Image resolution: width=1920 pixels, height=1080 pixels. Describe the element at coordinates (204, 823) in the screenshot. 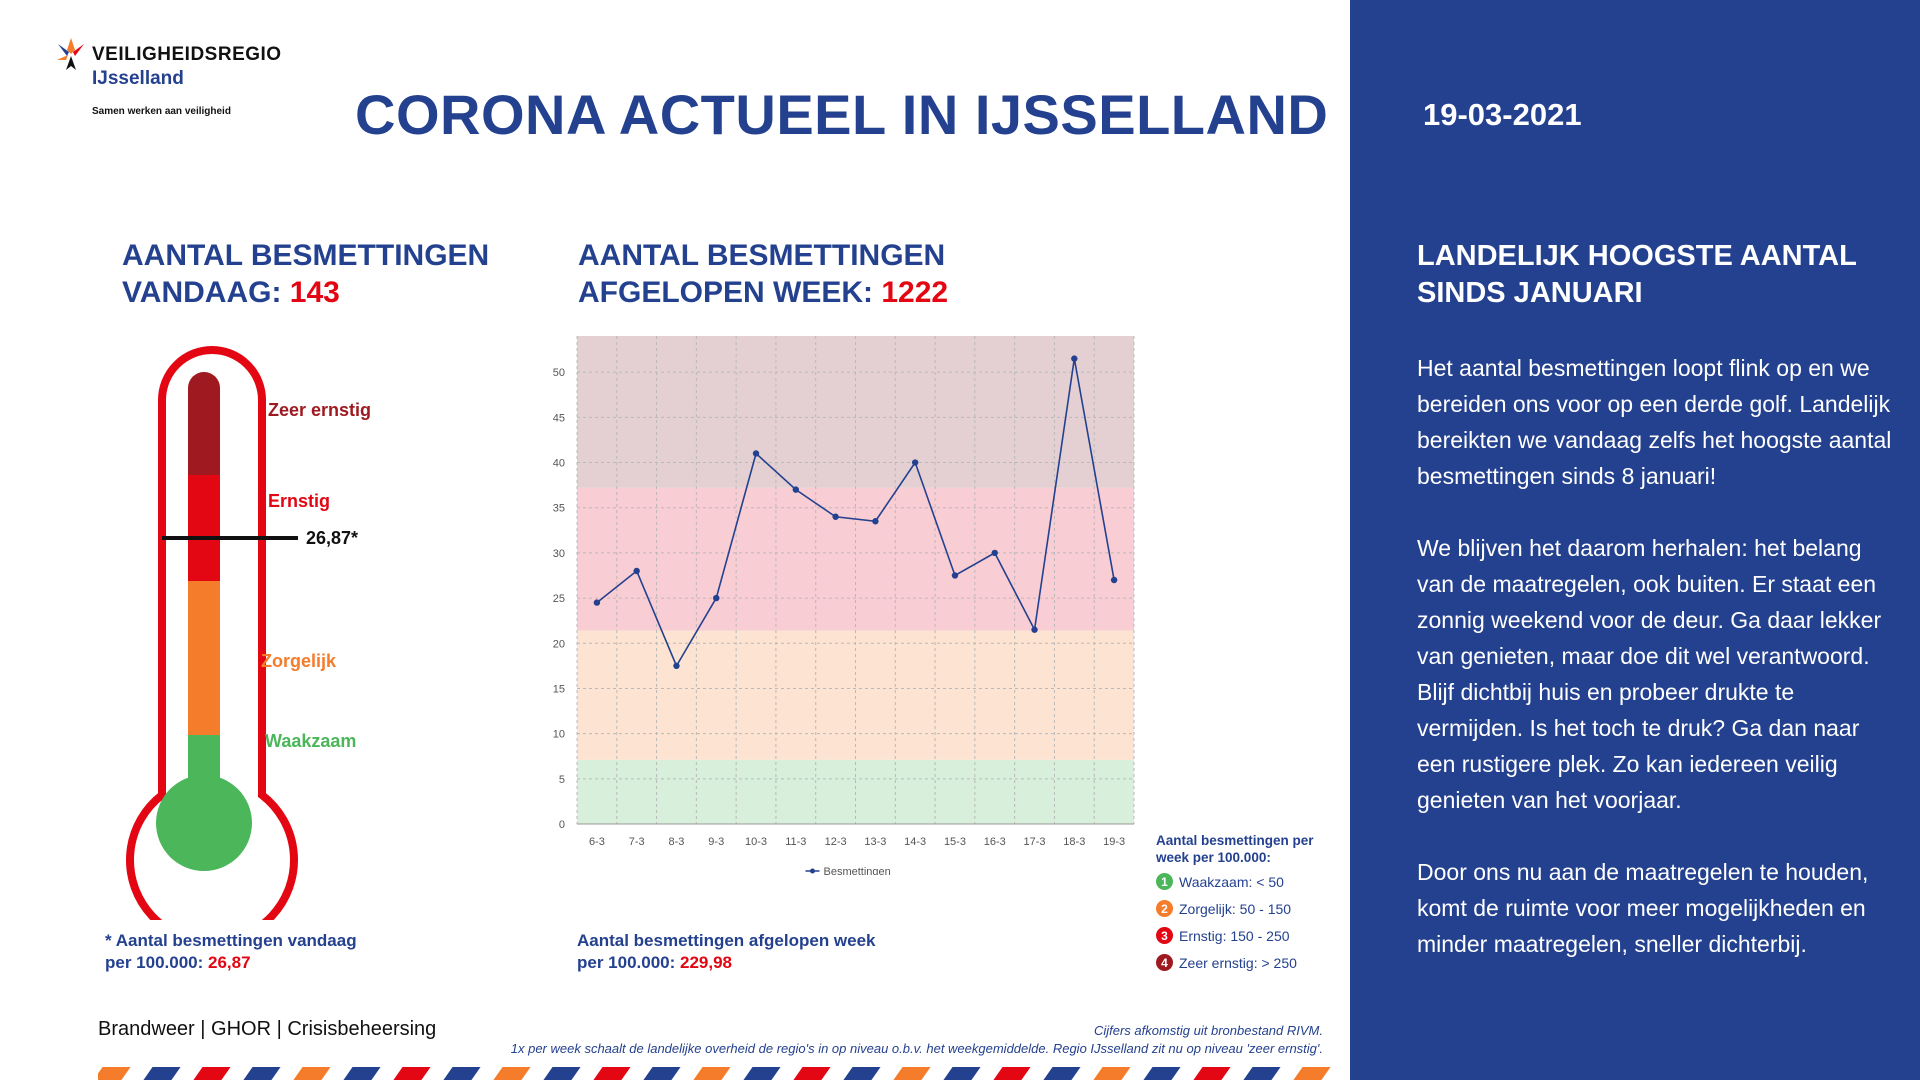

I see `thermometer-bulb` at that location.